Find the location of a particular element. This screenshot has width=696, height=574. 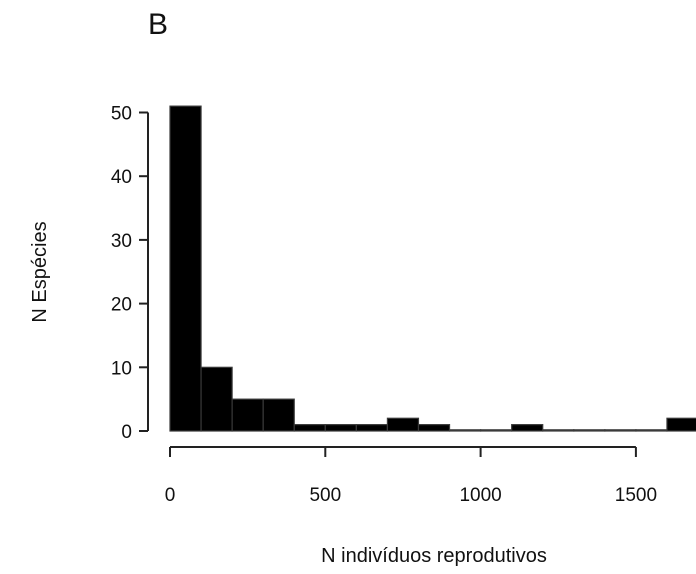

panel-label: B is located at coordinates (158, 24).